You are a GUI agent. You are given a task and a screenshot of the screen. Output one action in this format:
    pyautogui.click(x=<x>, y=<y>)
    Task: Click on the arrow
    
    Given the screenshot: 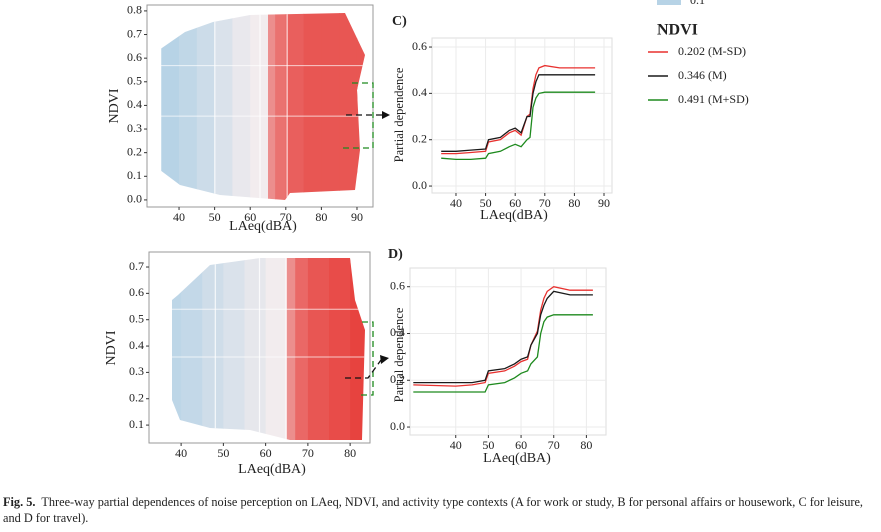 What is the action you would take?
    pyautogui.click(x=363, y=369)
    